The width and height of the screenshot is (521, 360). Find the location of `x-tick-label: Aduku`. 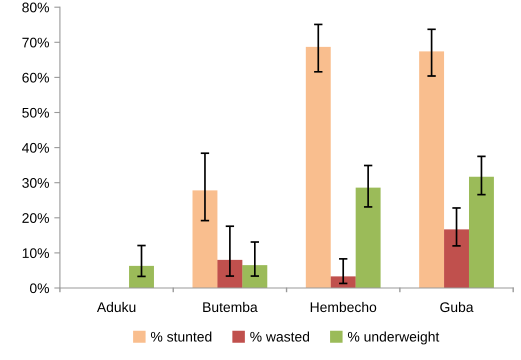

x-tick-label: Aduku is located at coordinates (116, 307).